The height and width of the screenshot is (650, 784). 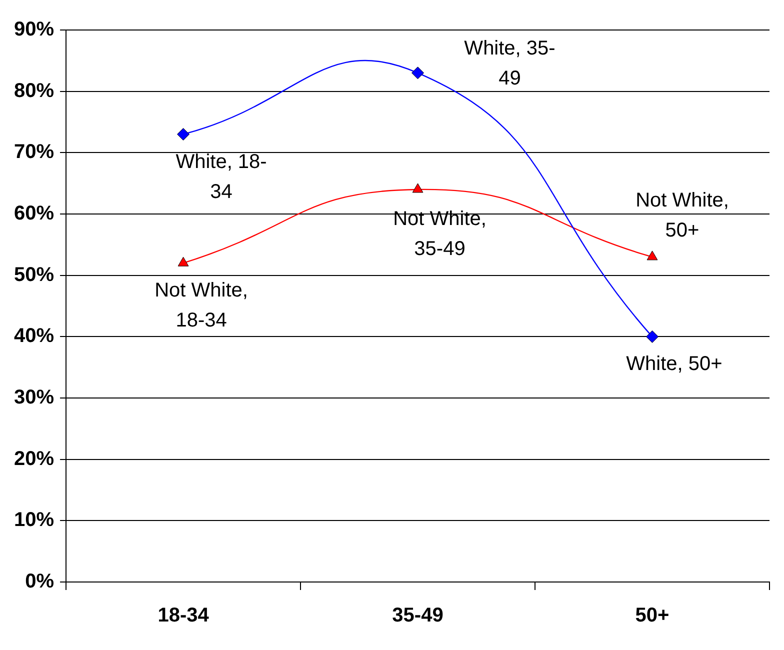 I want to click on annotation: Not White, 18-34, so click(x=201, y=306).